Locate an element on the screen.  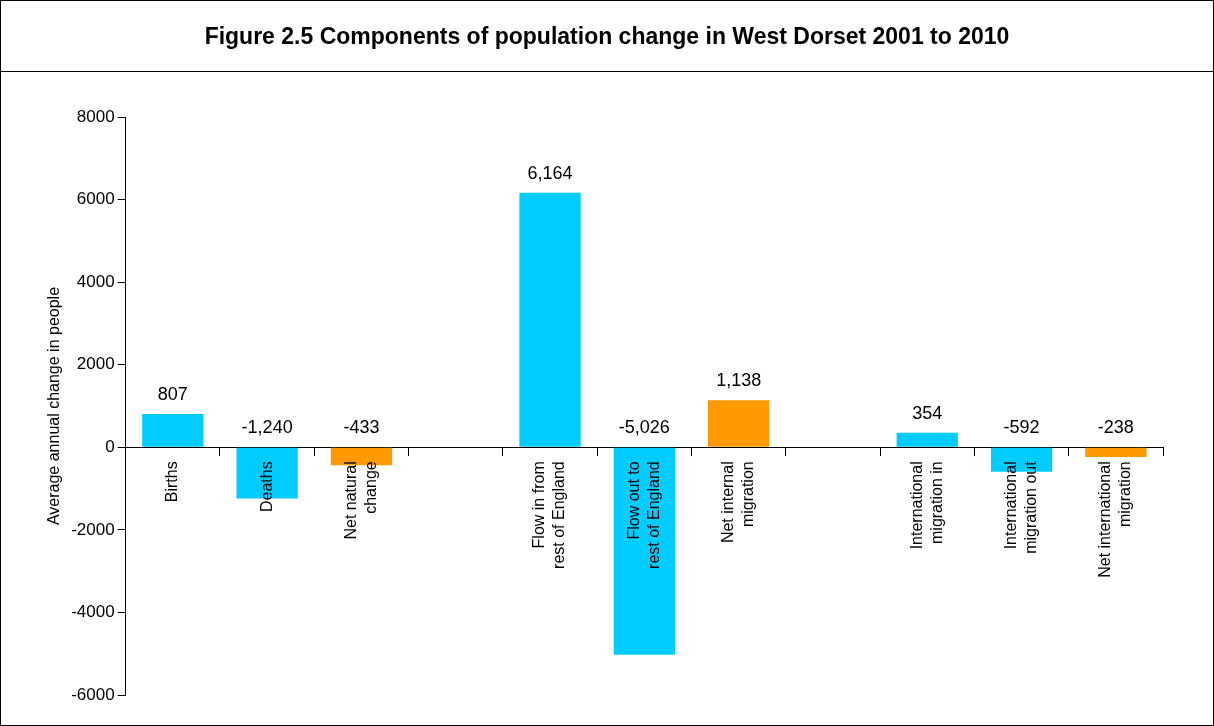
y-tick-label: -4000 is located at coordinates (93, 612).